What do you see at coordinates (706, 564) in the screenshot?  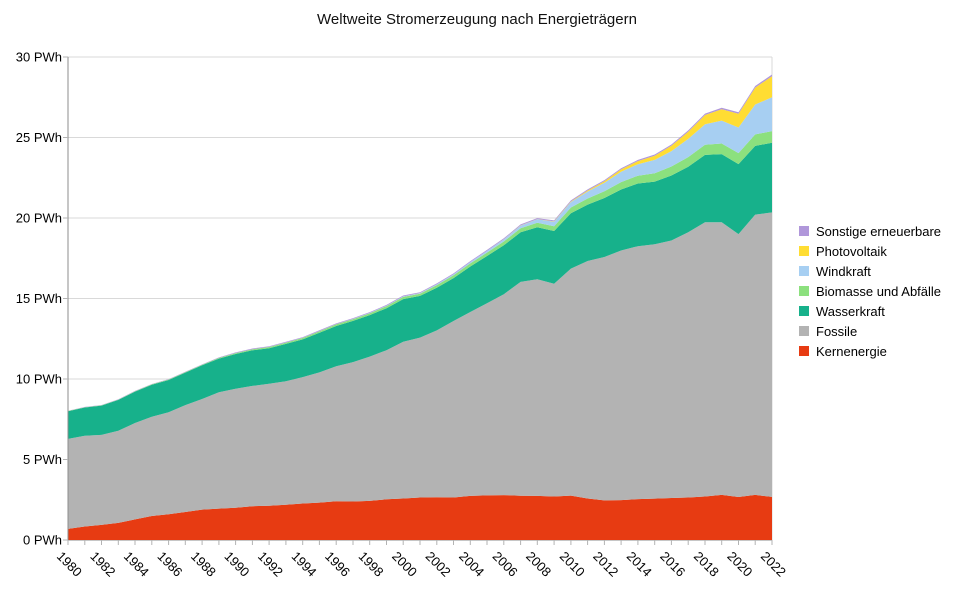 I see `x-tick-label: 2018` at bounding box center [706, 564].